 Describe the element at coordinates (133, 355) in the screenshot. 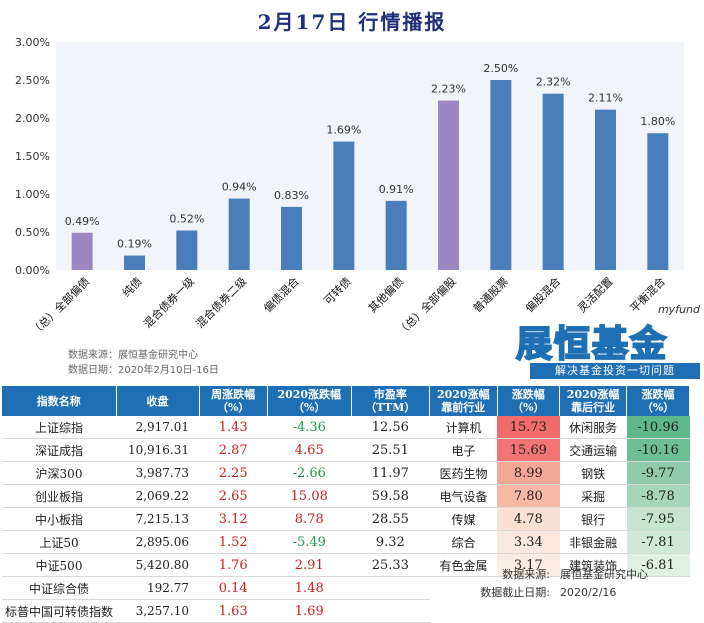

I see `chart-source-line: 数据来源：展恒基金研究中心` at that location.